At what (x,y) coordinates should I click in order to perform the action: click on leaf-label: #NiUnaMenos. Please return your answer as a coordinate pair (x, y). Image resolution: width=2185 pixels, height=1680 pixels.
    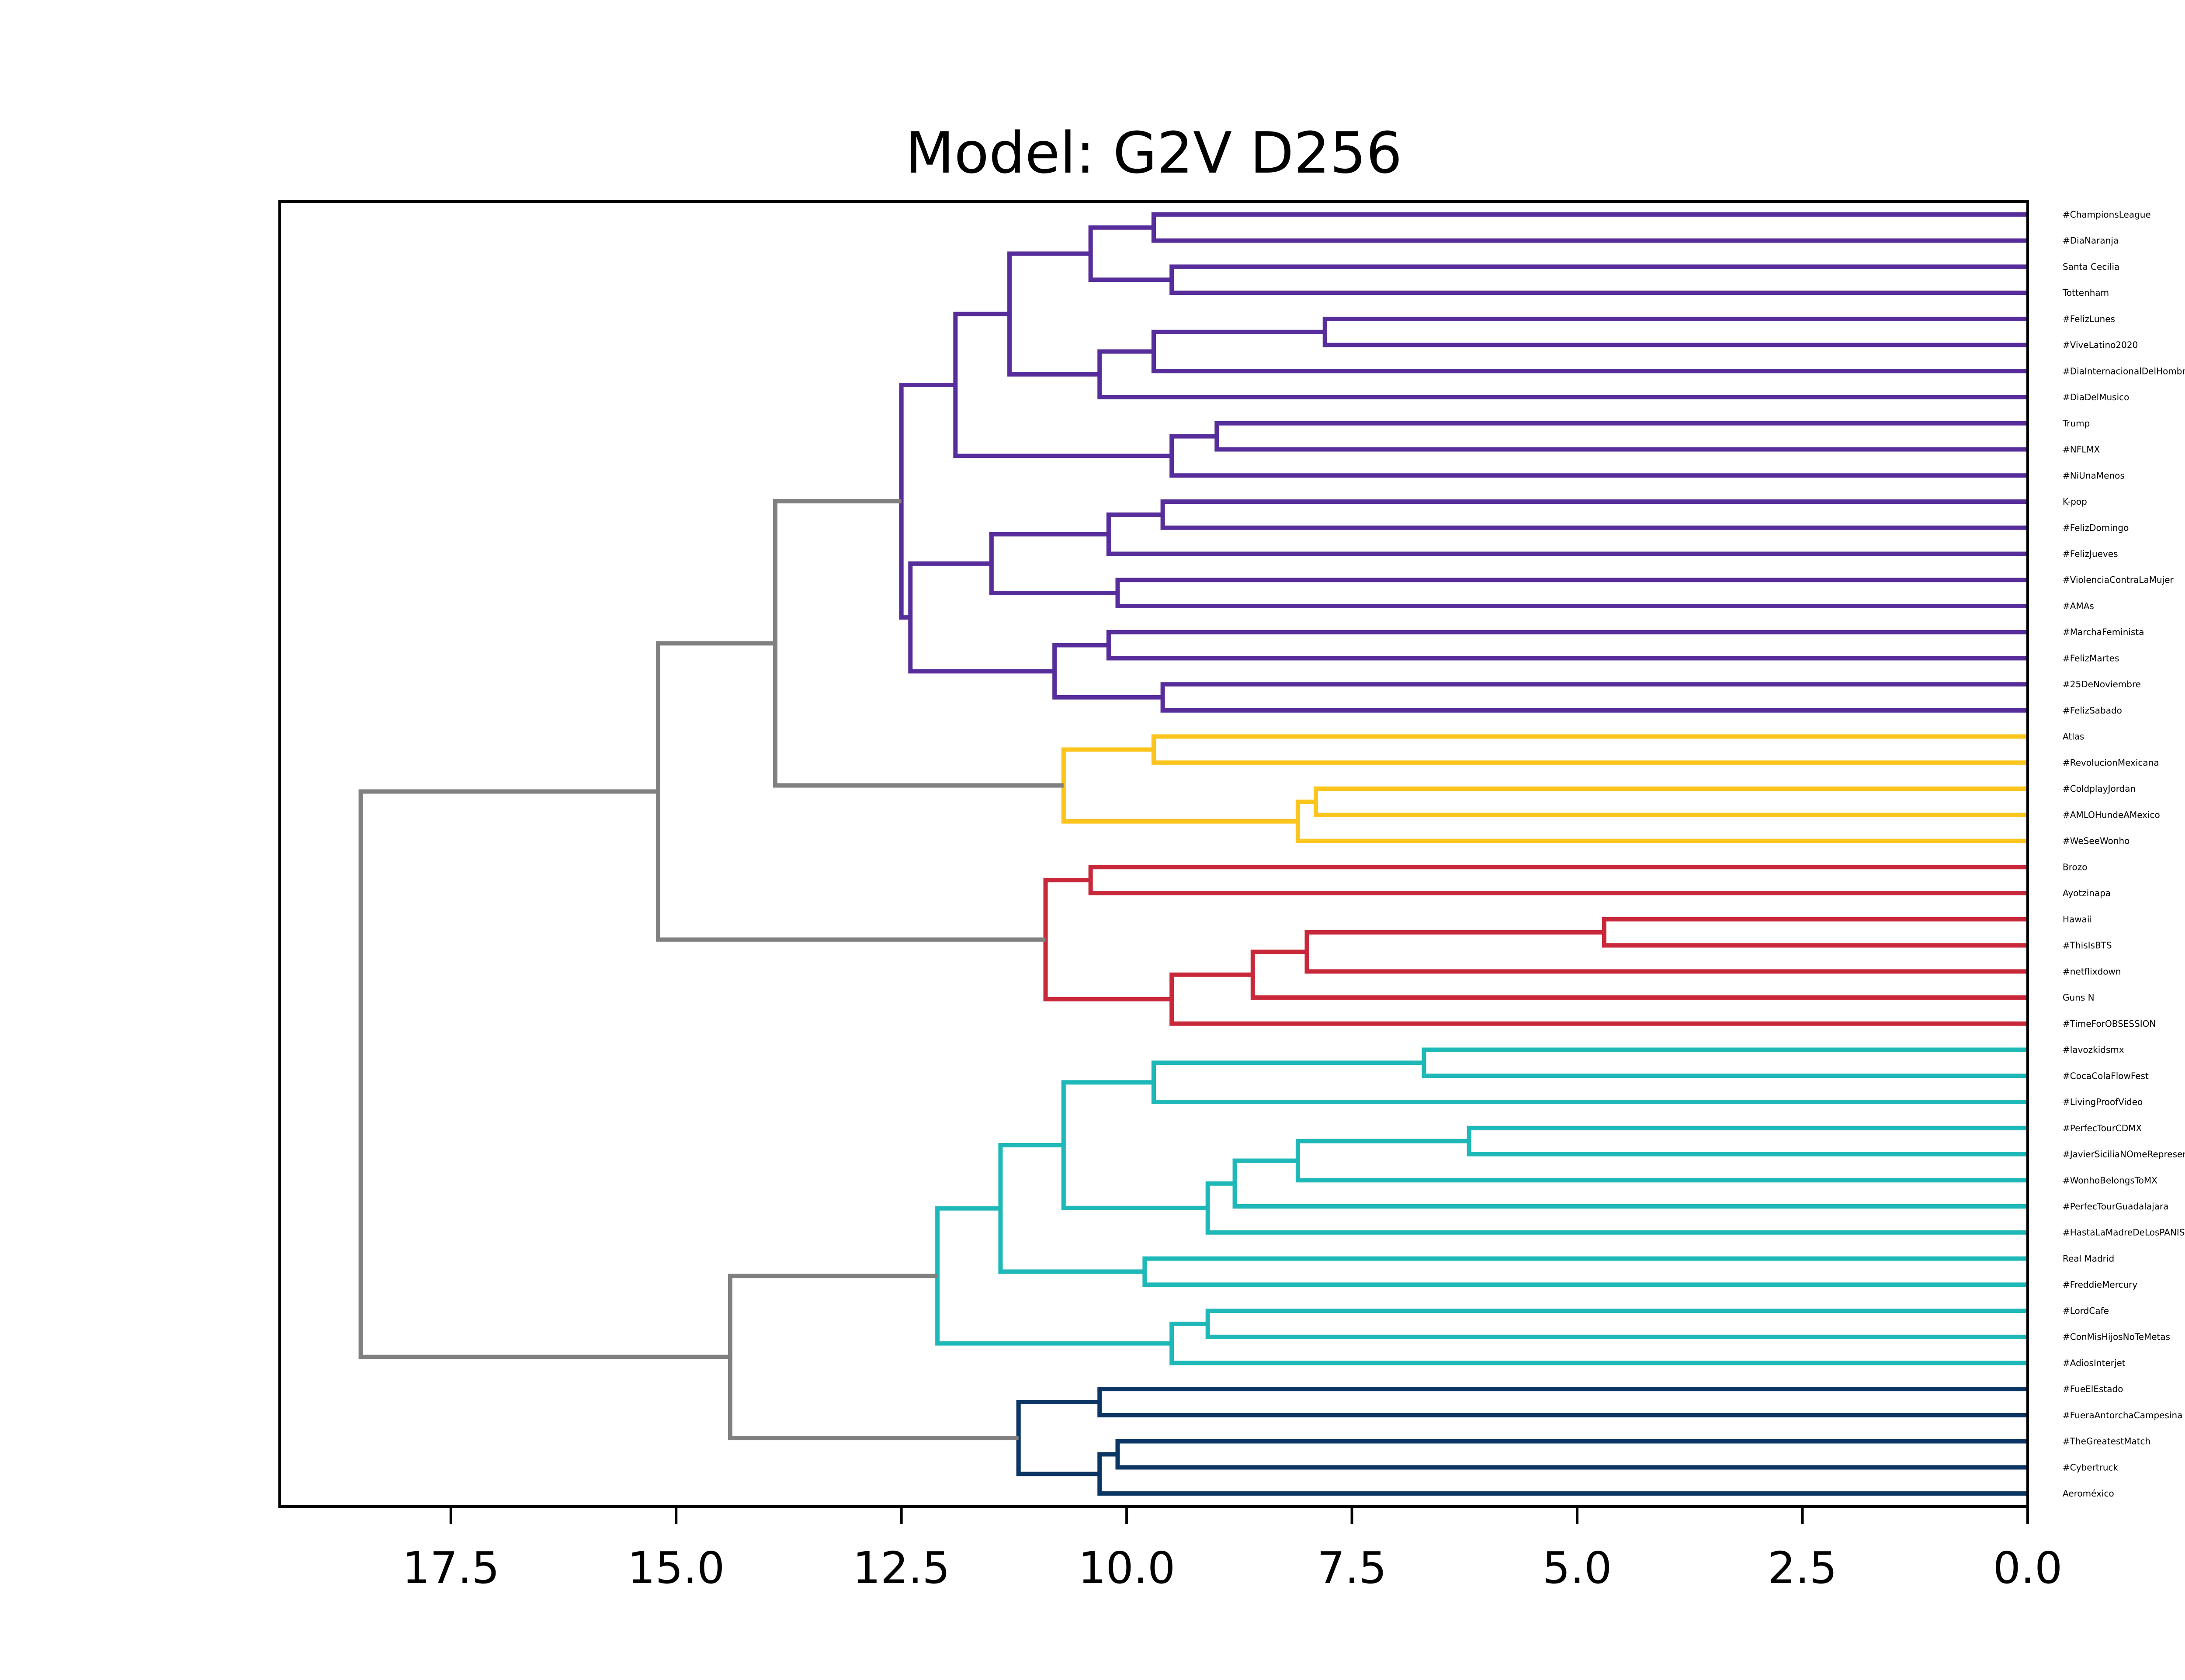
    Looking at the image, I should click on (2094, 476).